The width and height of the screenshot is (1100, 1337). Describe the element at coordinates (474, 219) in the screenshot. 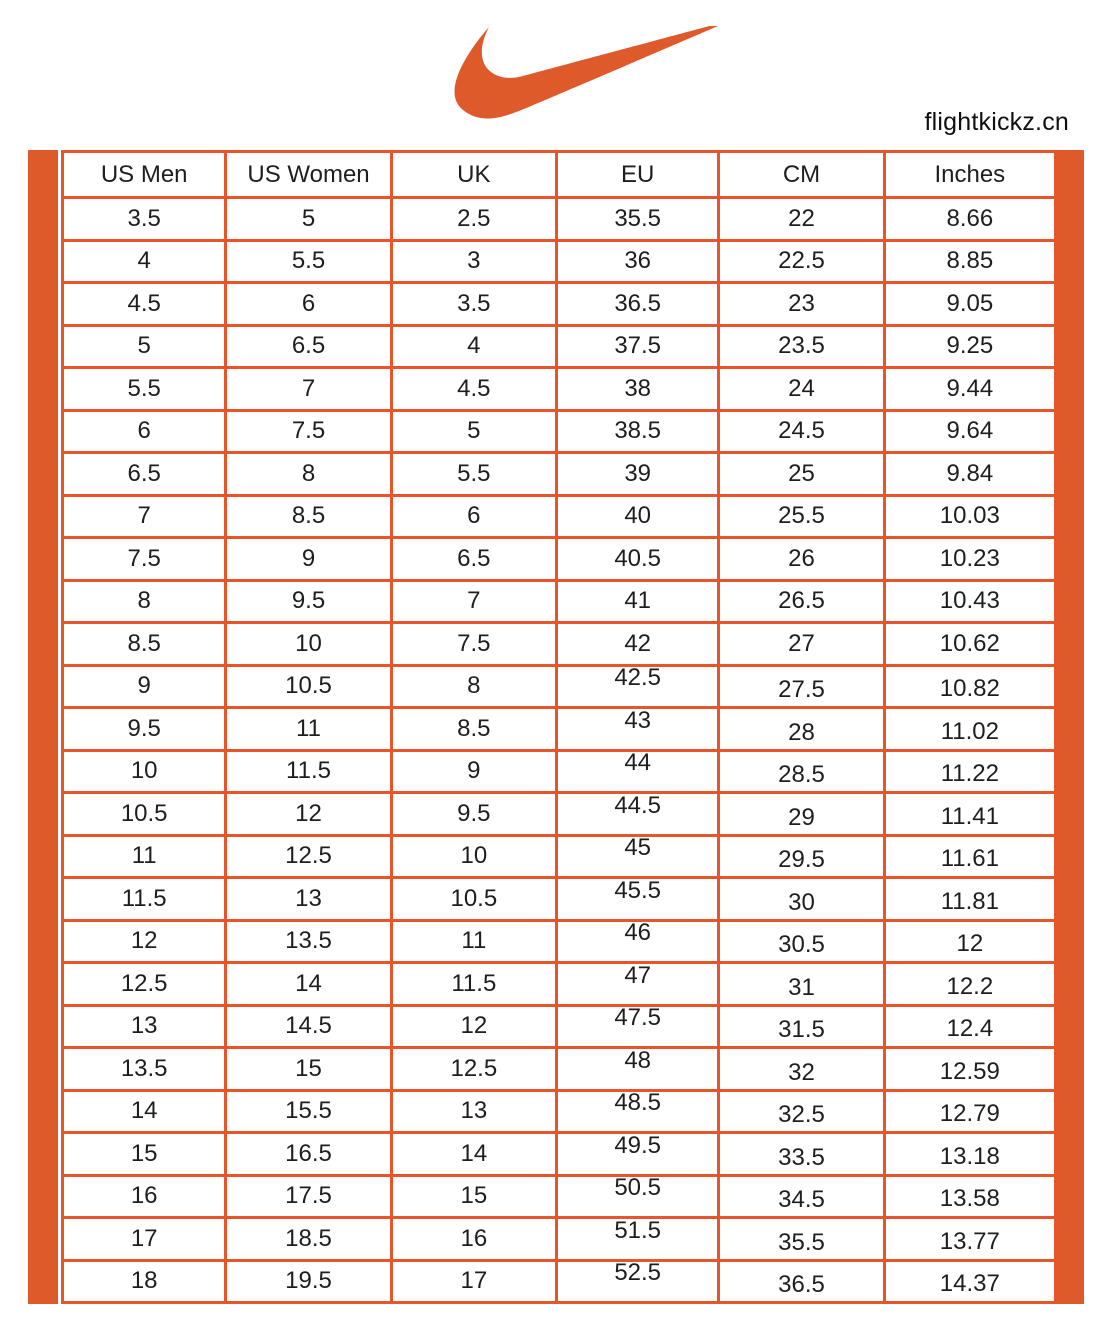

I see `cell-uk: 2.5` at that location.